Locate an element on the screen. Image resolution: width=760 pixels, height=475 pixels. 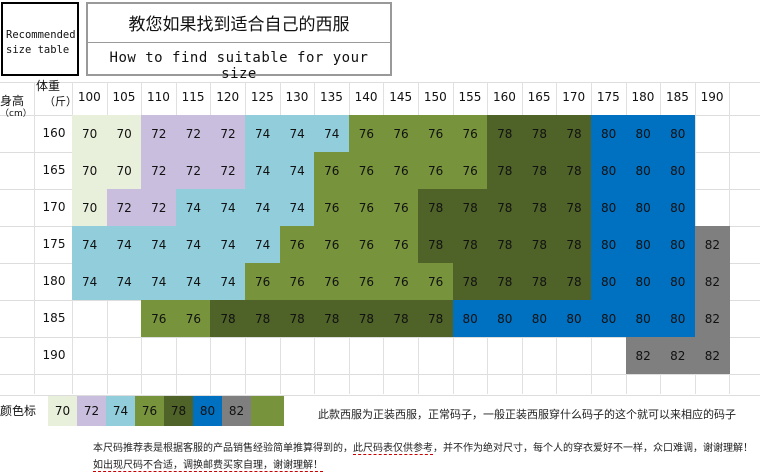
weight-header: 175 is located at coordinates (608, 97).